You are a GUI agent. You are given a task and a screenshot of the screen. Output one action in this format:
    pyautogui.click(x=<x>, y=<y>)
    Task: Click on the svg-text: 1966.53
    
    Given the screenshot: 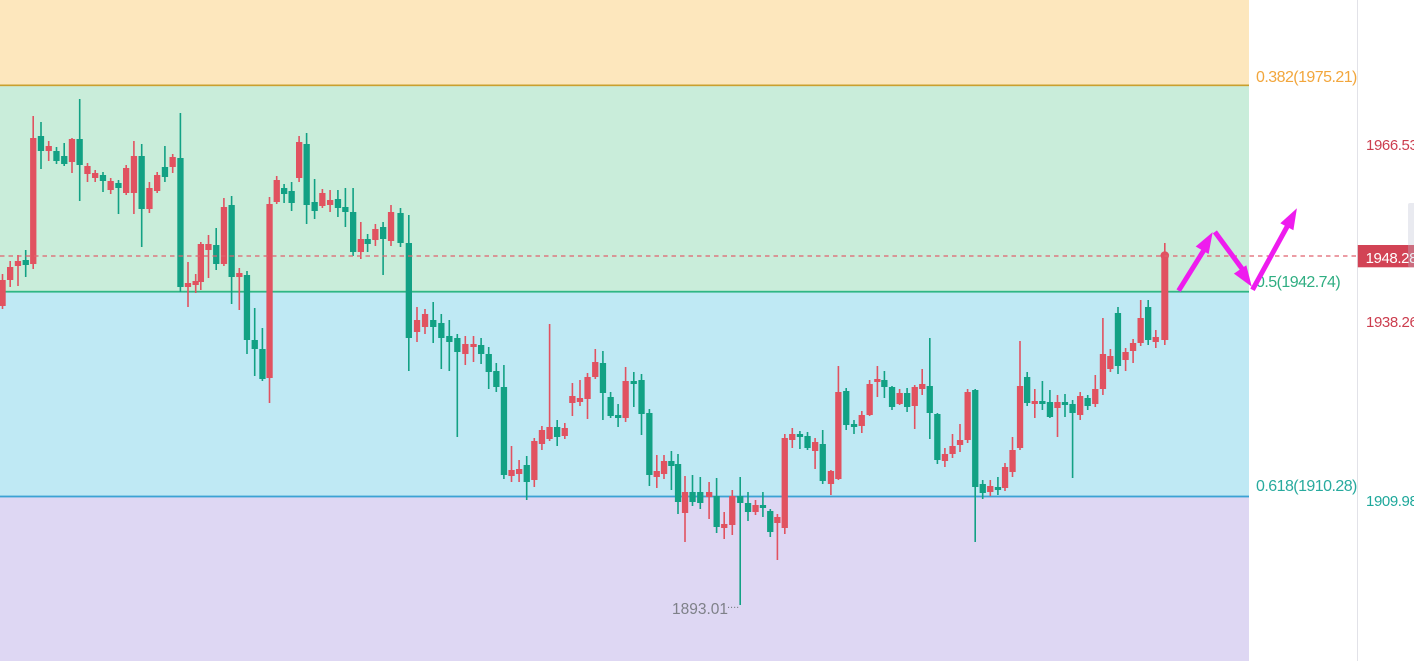 What is the action you would take?
    pyautogui.click(x=1390, y=145)
    